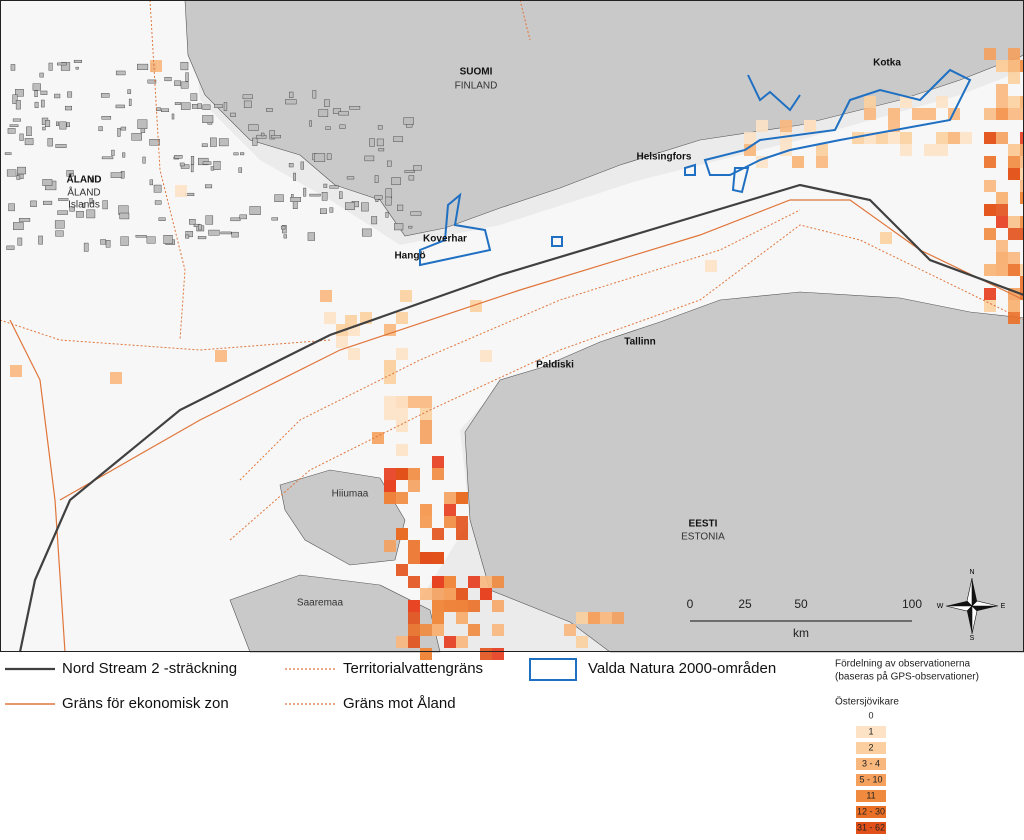 This screenshot has height=840, width=1024. I want to click on legend-swatch, so click(871, 812).